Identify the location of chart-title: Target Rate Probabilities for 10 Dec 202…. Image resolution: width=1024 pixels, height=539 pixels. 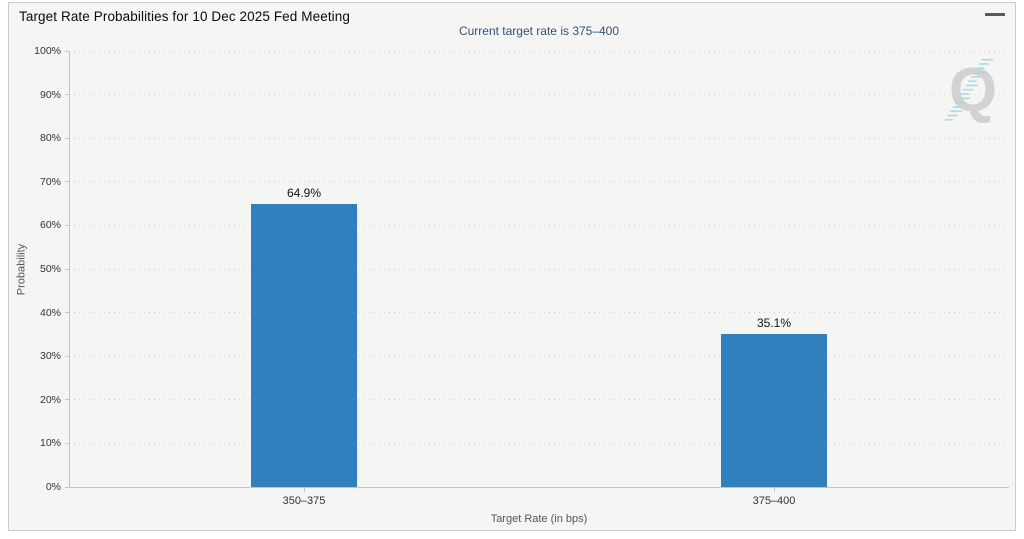
(184, 16).